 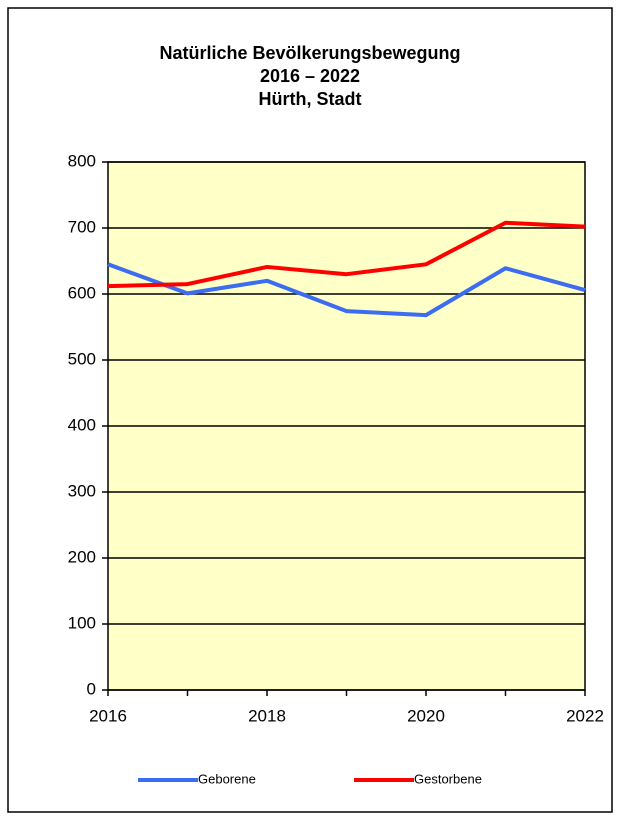 I want to click on legend-label: Gestorbene, so click(x=448, y=778).